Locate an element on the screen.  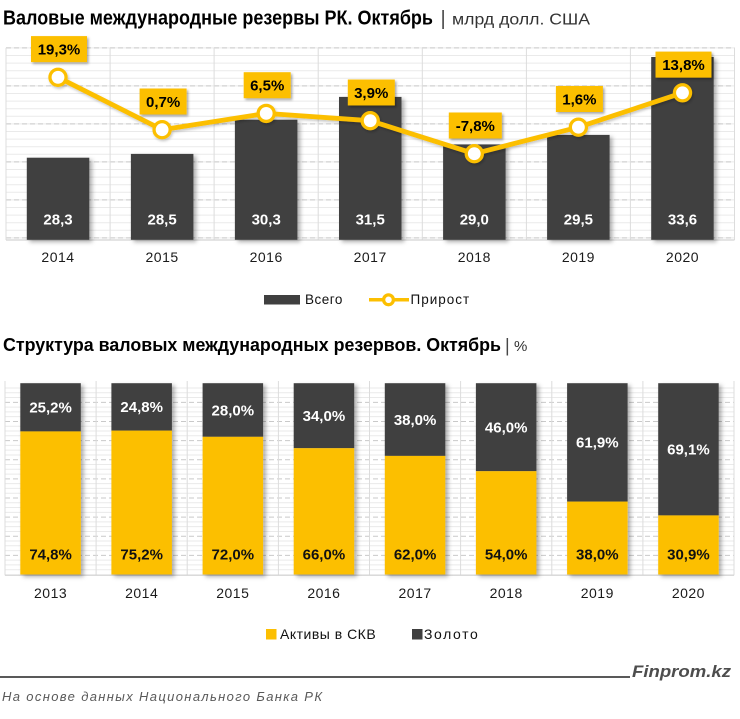
svg-text: Finprom.kz is located at coordinates (682, 671).